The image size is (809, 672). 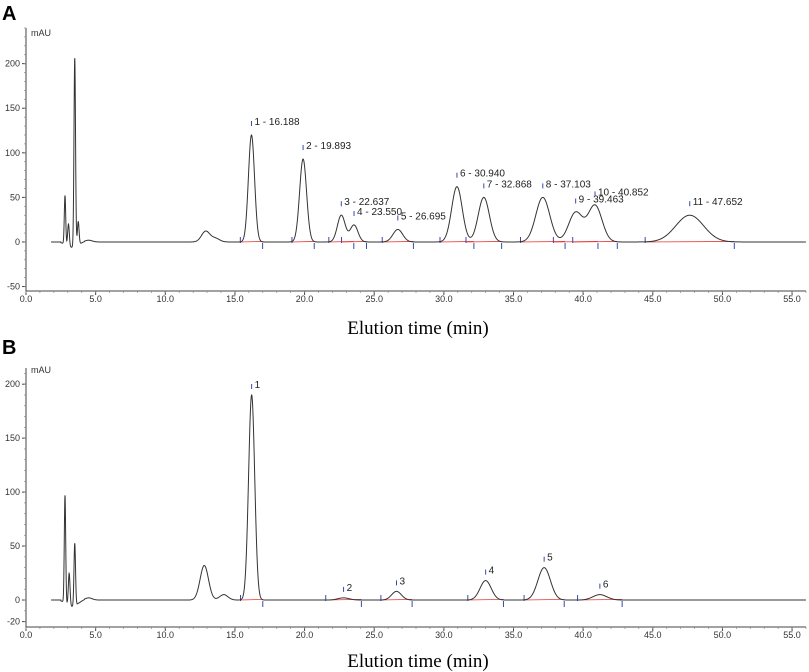 What do you see at coordinates (9, 348) in the screenshot?
I see `panel-letter-b: B` at bounding box center [9, 348].